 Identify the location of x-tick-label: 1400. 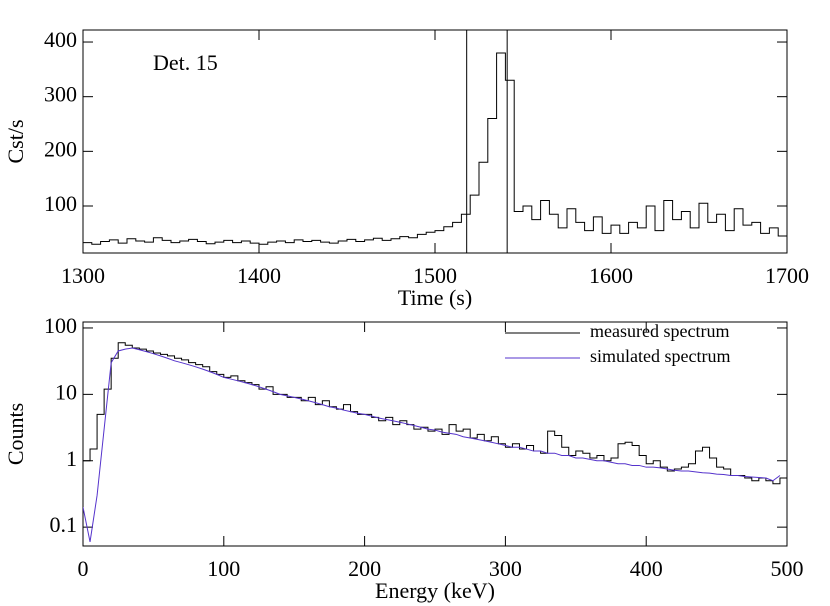
(259, 275).